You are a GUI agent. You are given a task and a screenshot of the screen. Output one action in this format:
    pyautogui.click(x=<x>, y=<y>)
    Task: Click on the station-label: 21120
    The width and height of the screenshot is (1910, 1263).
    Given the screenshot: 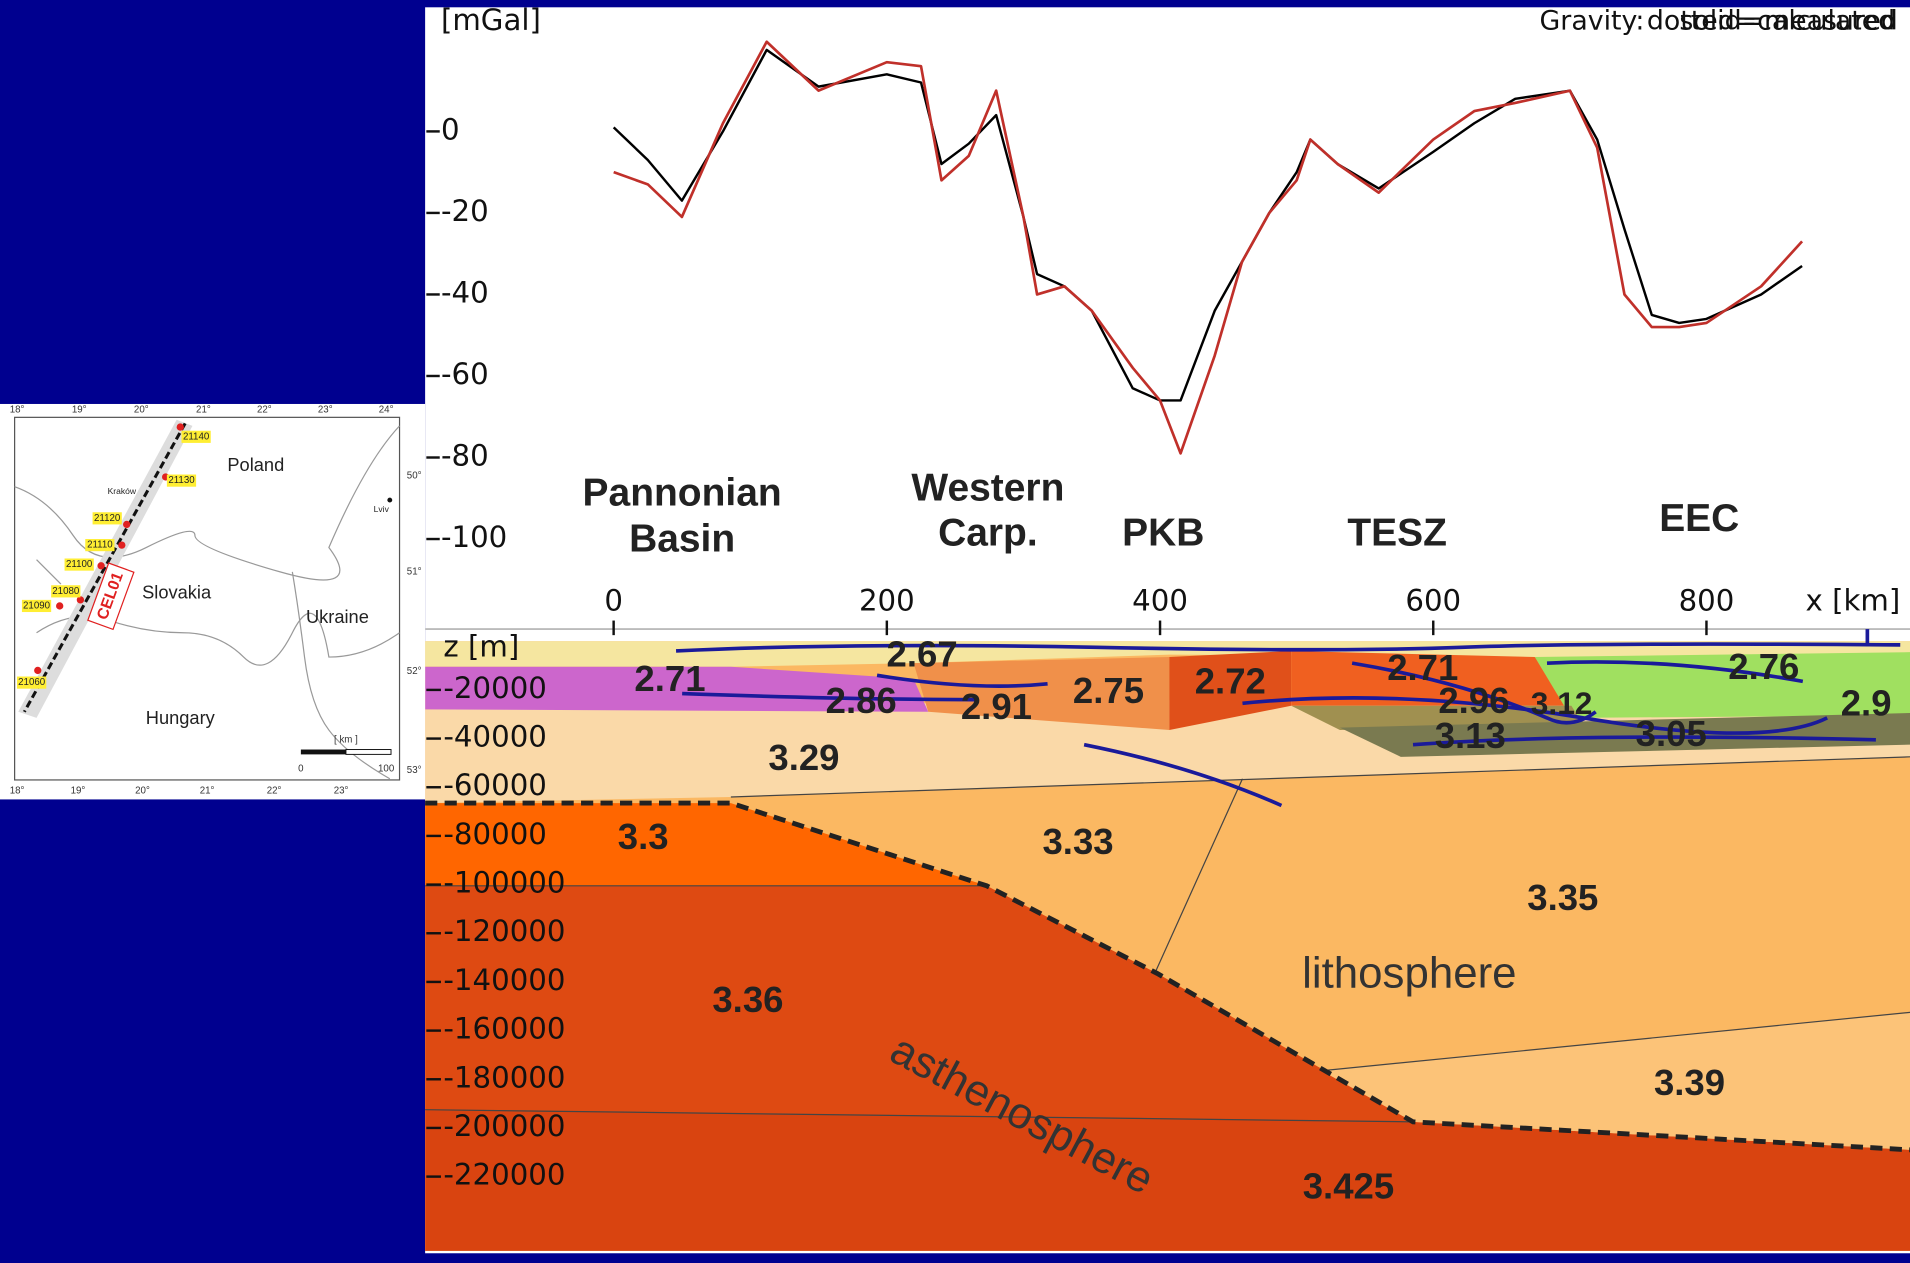 What is the action you would take?
    pyautogui.click(x=107, y=518)
    